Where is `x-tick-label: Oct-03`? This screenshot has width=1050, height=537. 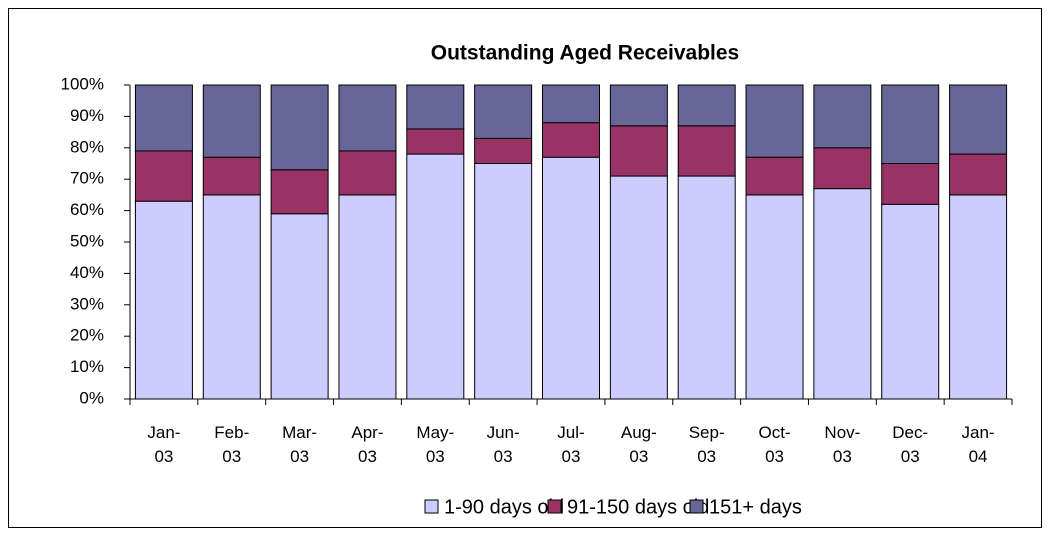
x-tick-label: Oct-03 is located at coordinates (774, 444).